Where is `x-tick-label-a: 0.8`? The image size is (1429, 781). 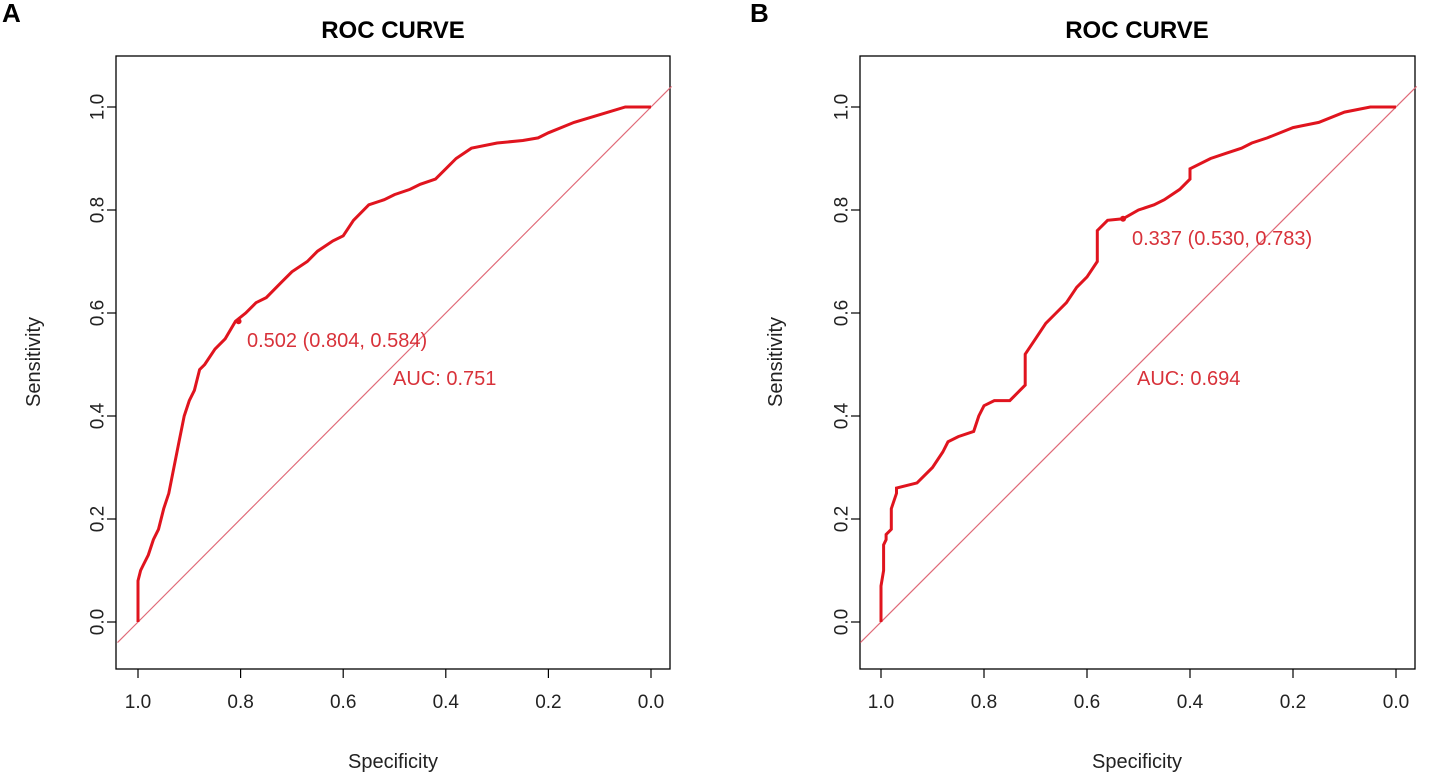
x-tick-label-a: 0.8 is located at coordinates (240, 702).